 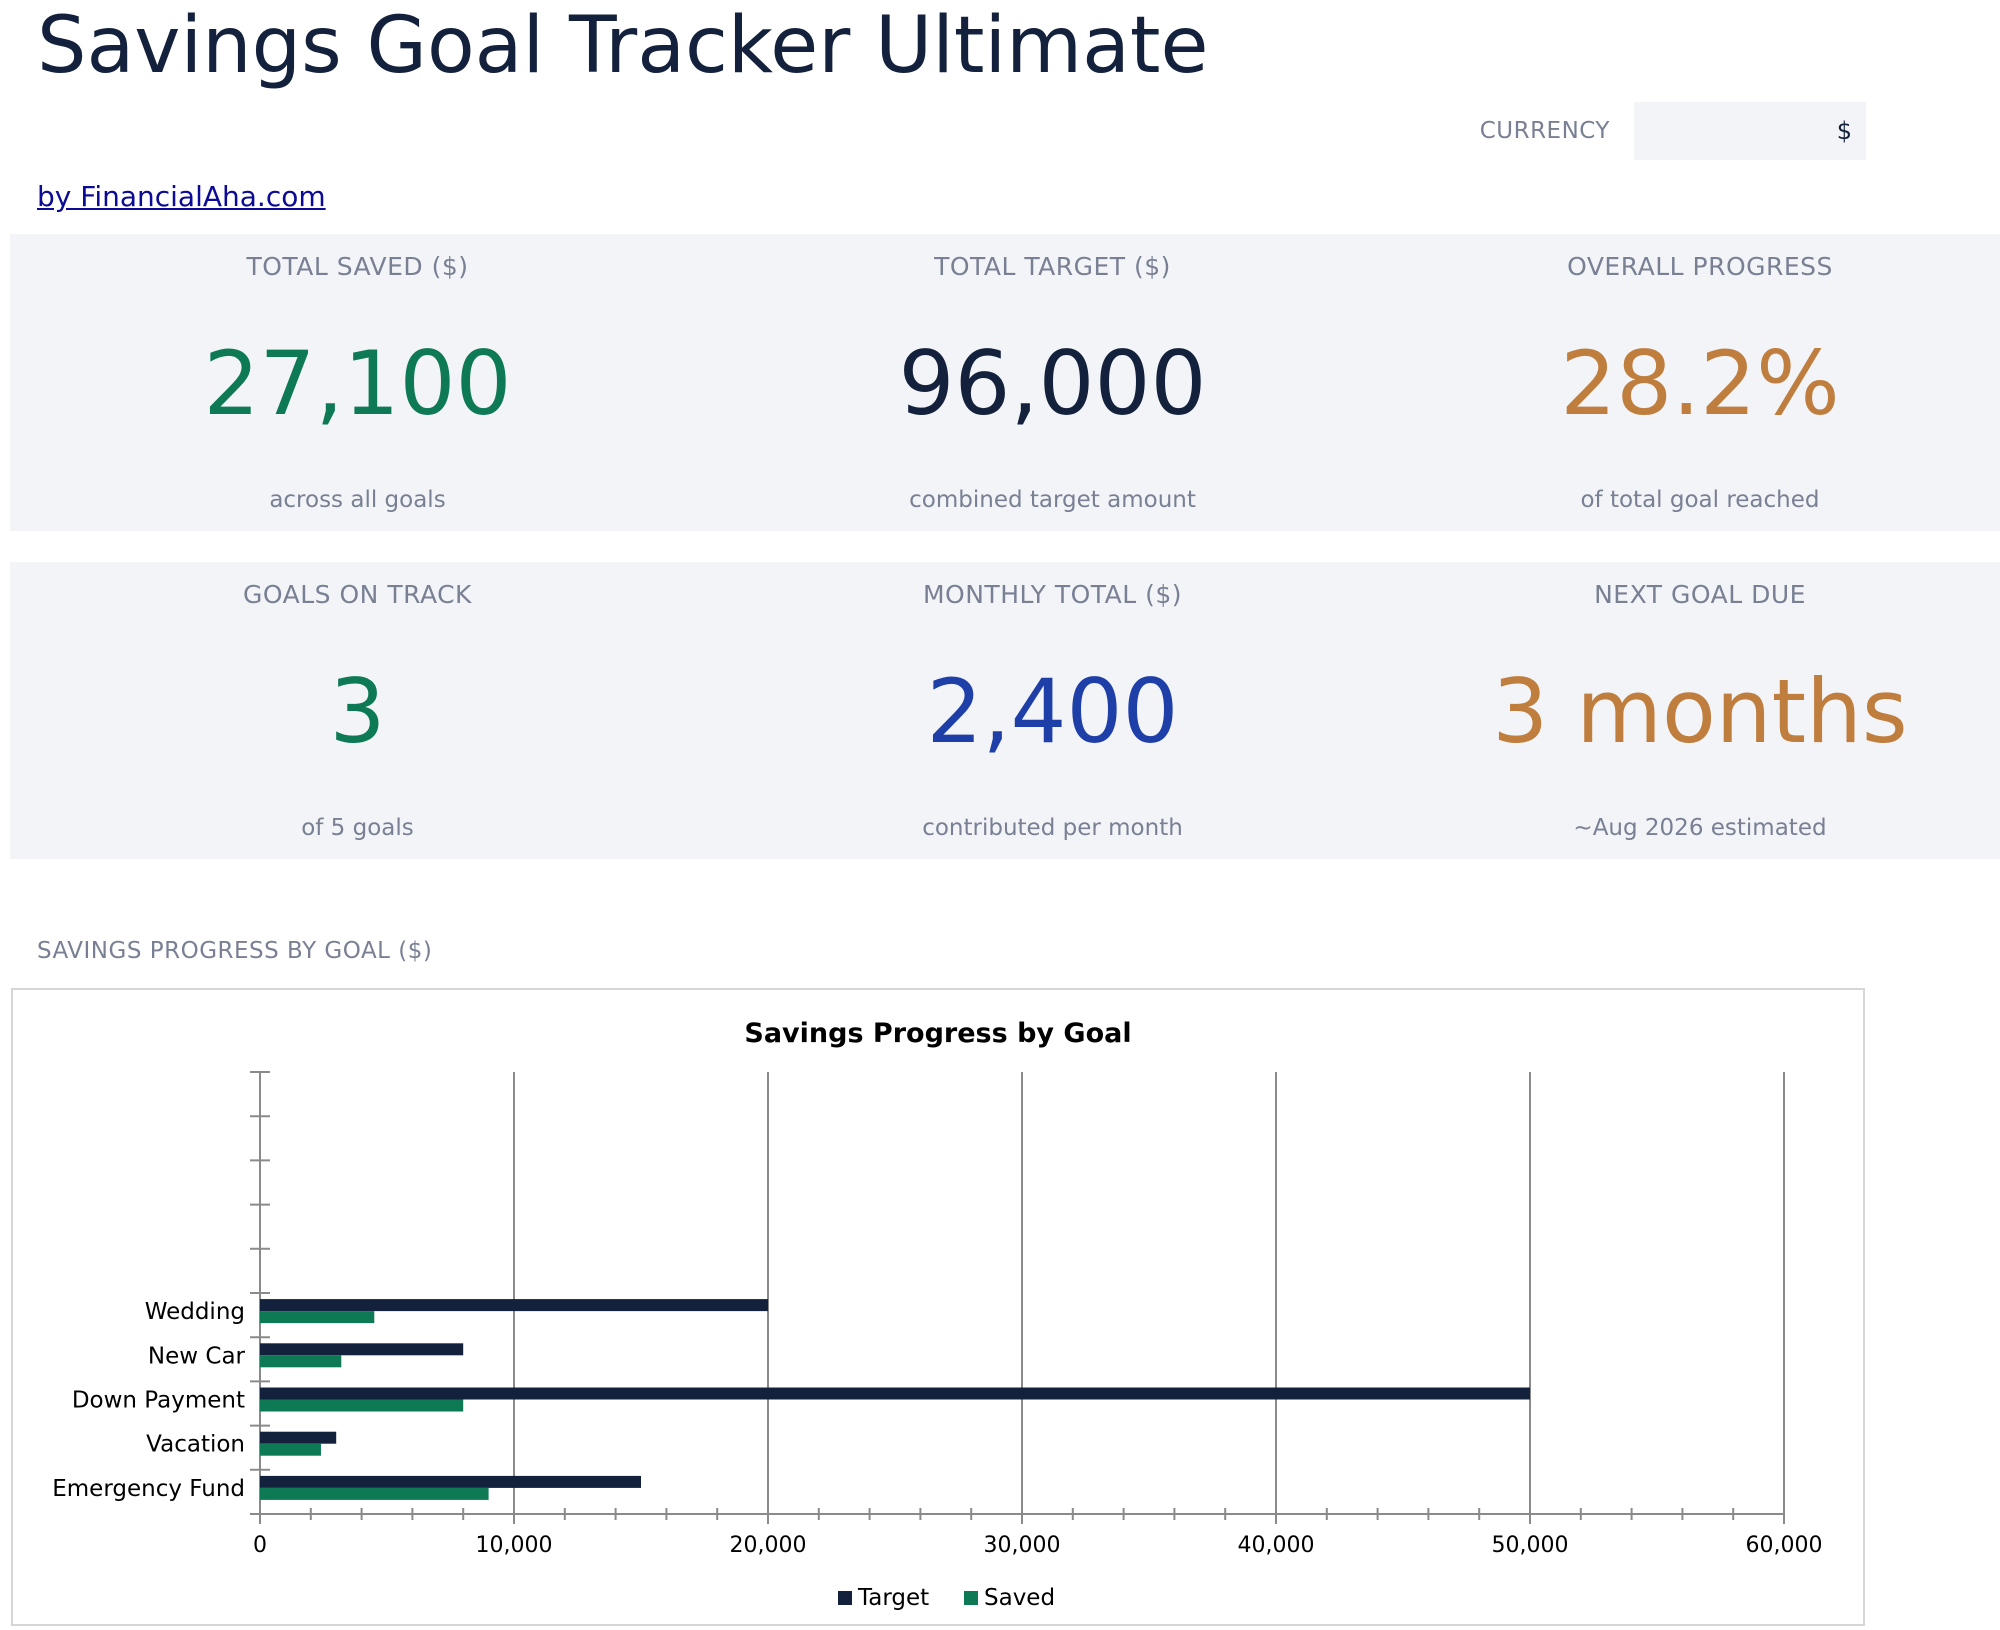 What do you see at coordinates (357, 828) in the screenshot?
I see `kpi-subtext: of 5 goals` at bounding box center [357, 828].